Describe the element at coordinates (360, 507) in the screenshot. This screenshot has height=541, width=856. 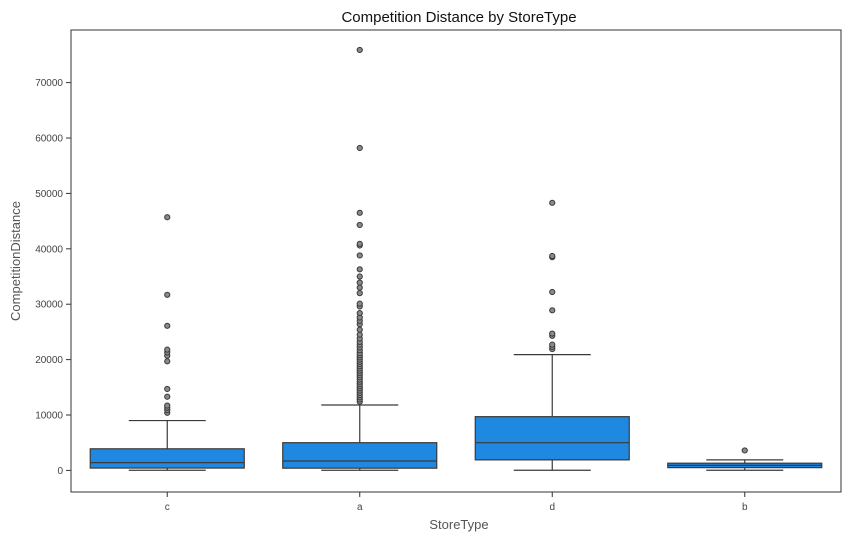
I see `x-tick-label: a` at that location.